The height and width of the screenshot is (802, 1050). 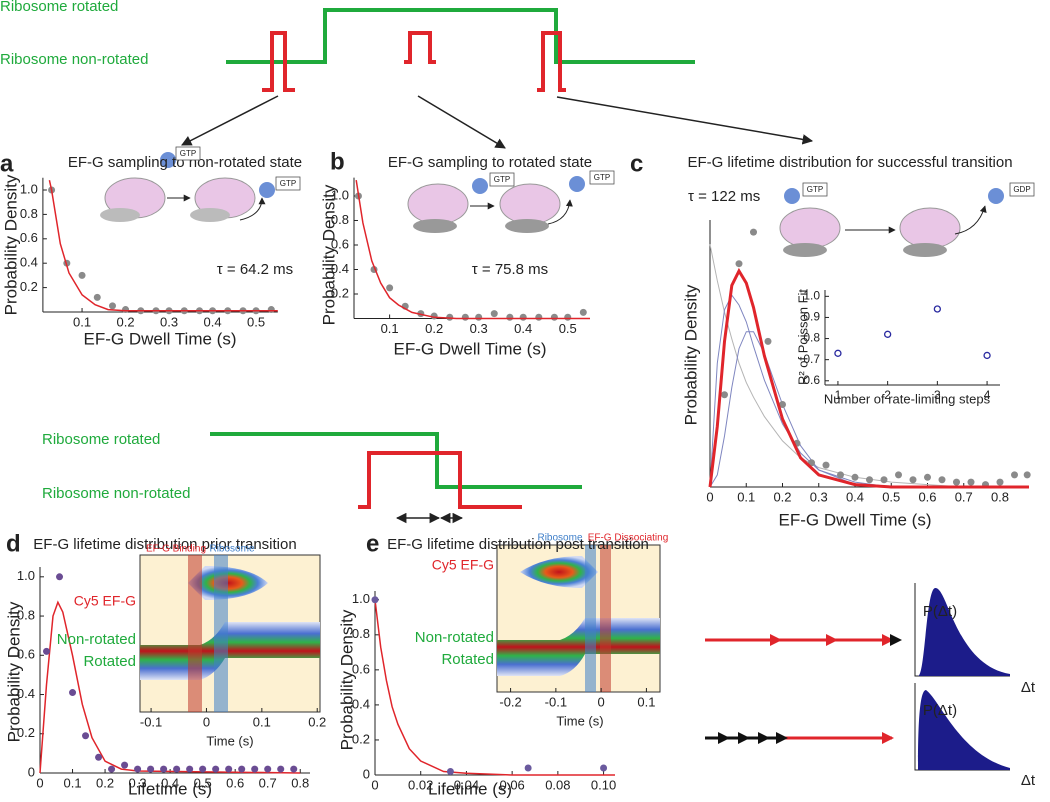 I want to click on x-tick-label: 0.3, so click(x=169, y=321).